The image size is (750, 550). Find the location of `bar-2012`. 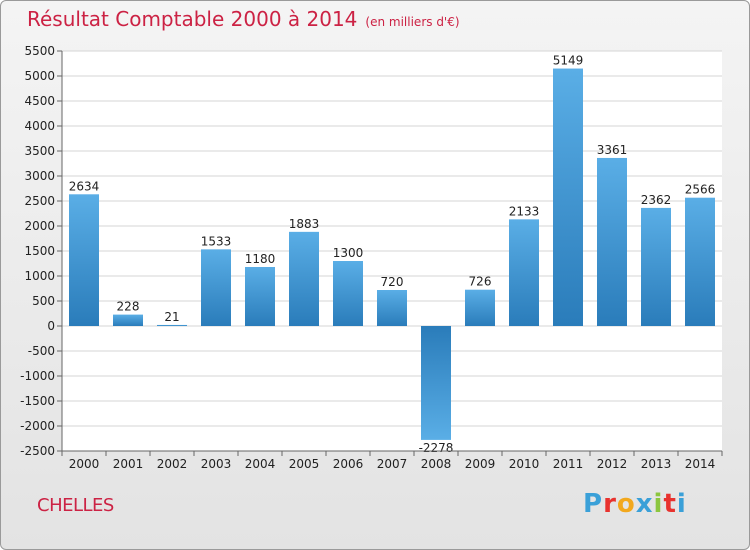

bar-2012 is located at coordinates (612, 241).